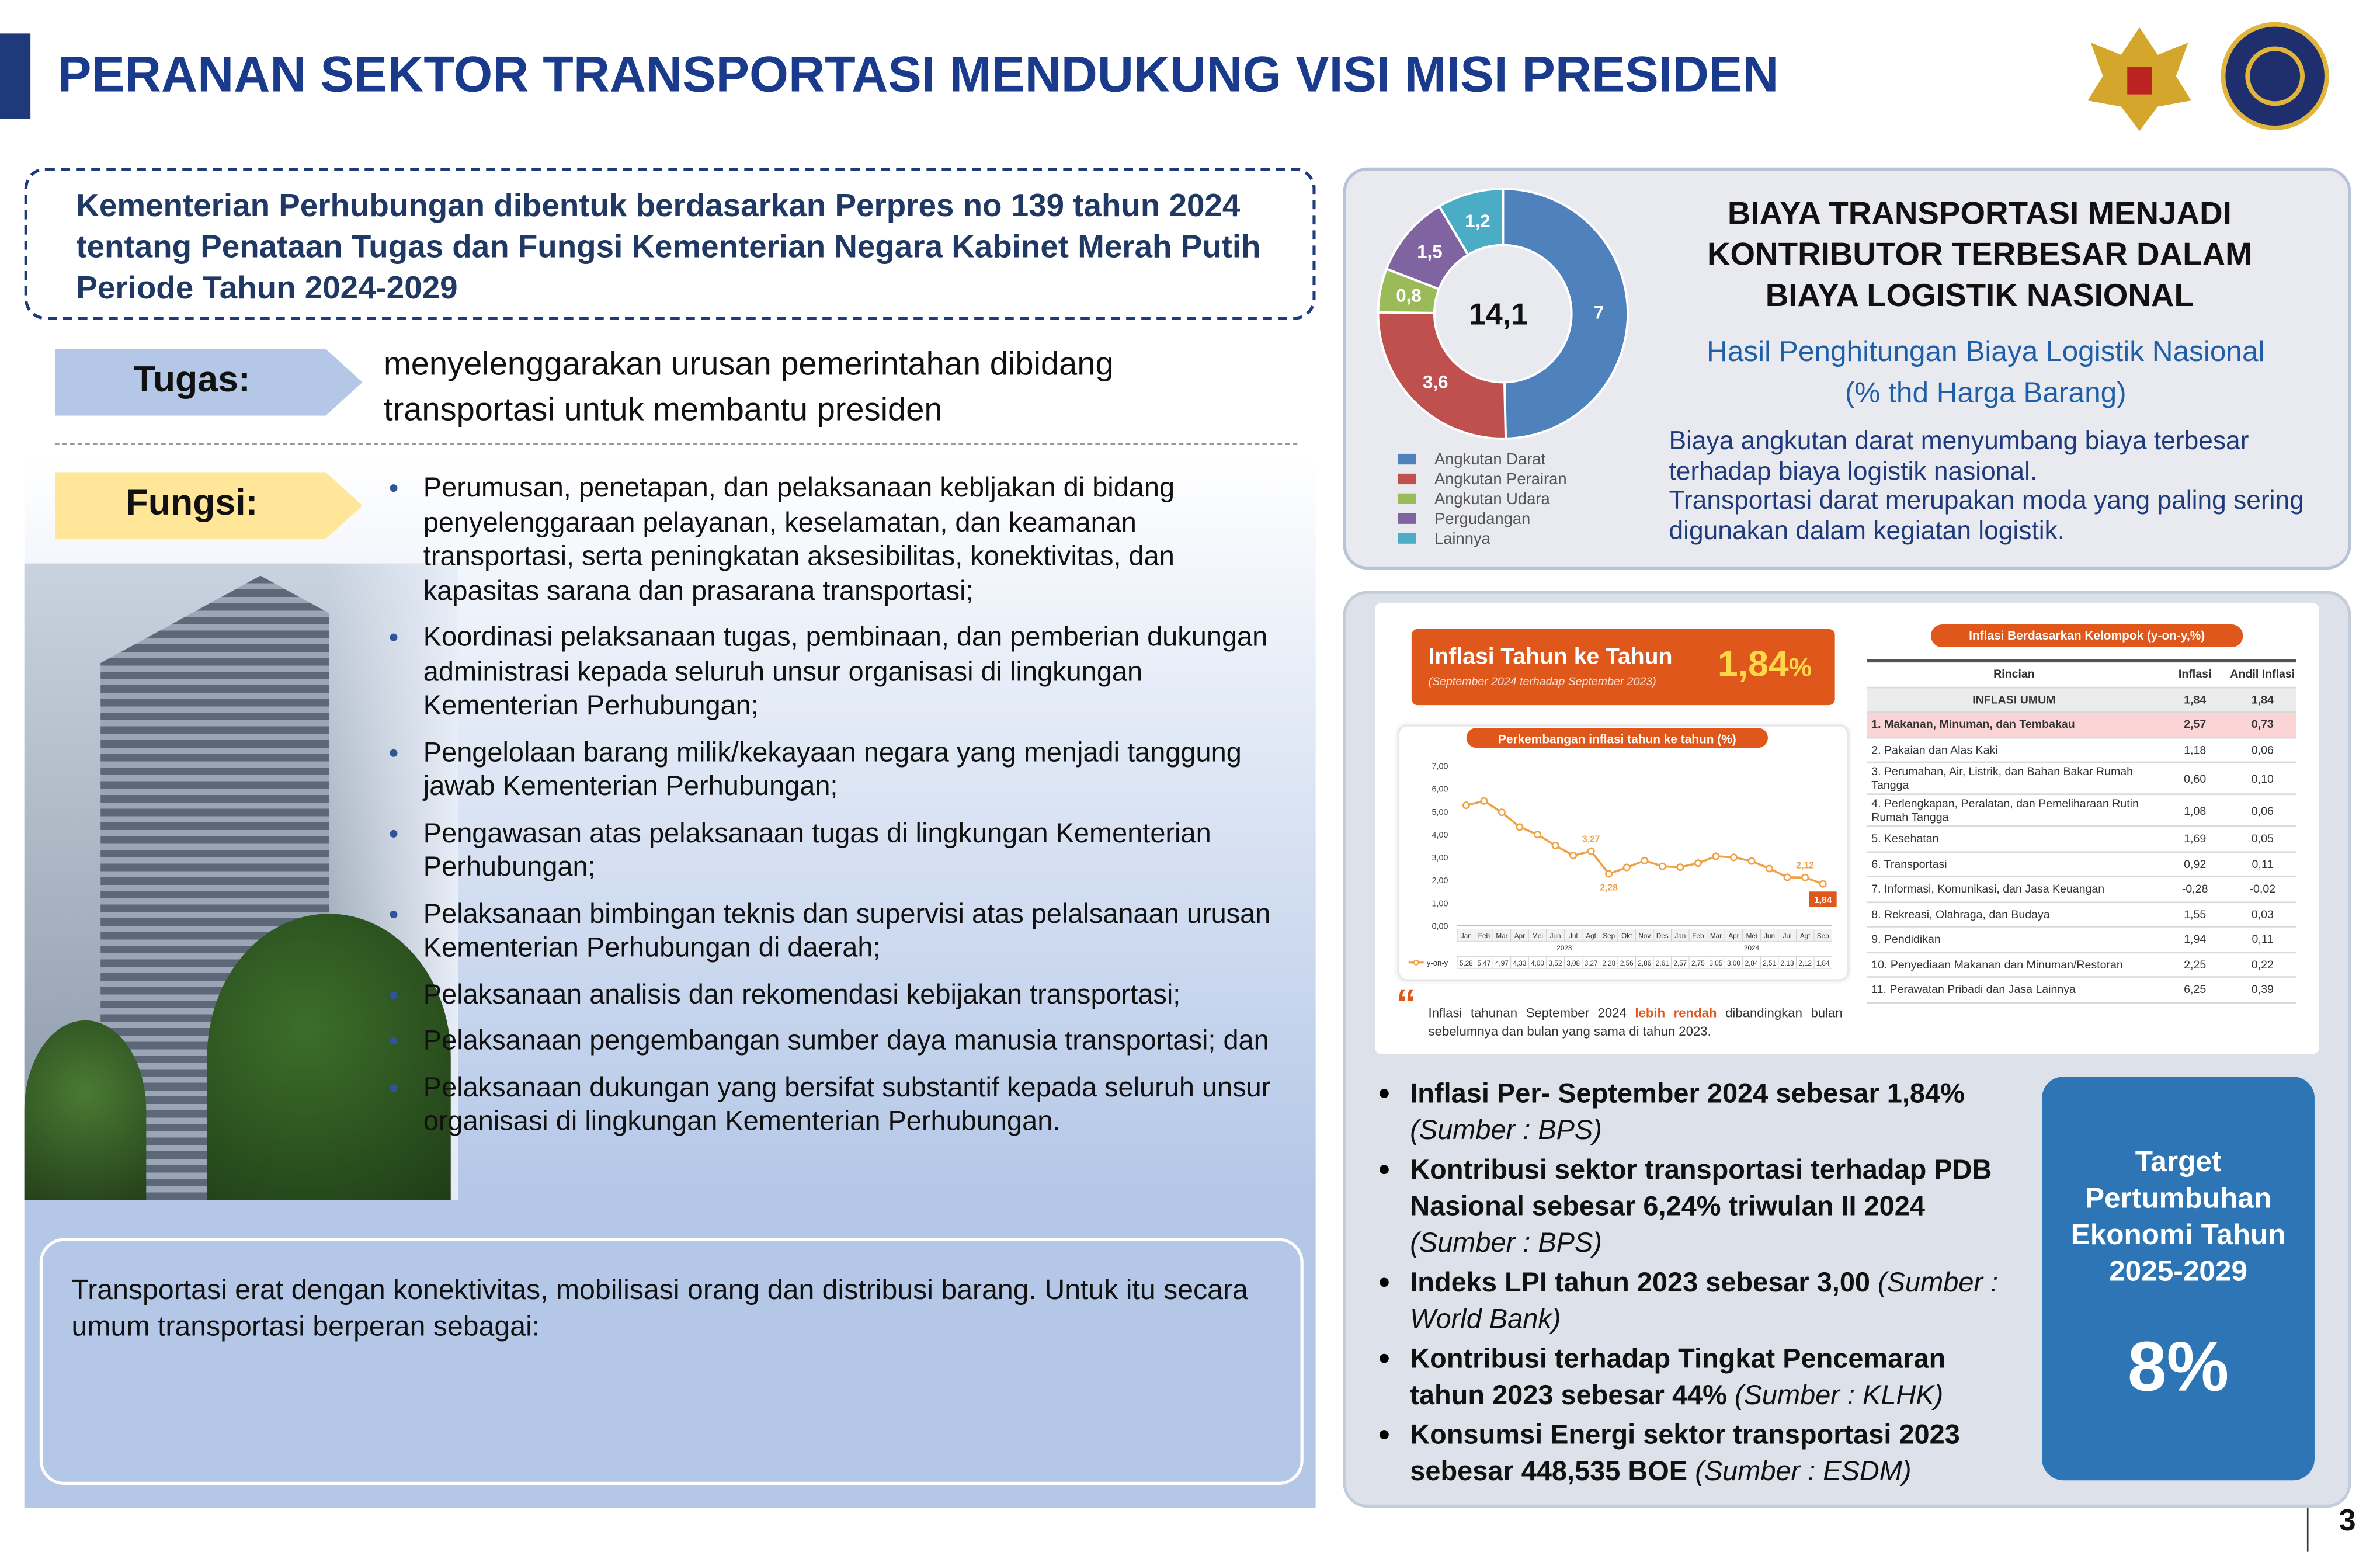 This screenshot has height=1552, width=2380. Describe the element at coordinates (192, 503) in the screenshot. I see `fungsi-label: Fungsi:` at that location.